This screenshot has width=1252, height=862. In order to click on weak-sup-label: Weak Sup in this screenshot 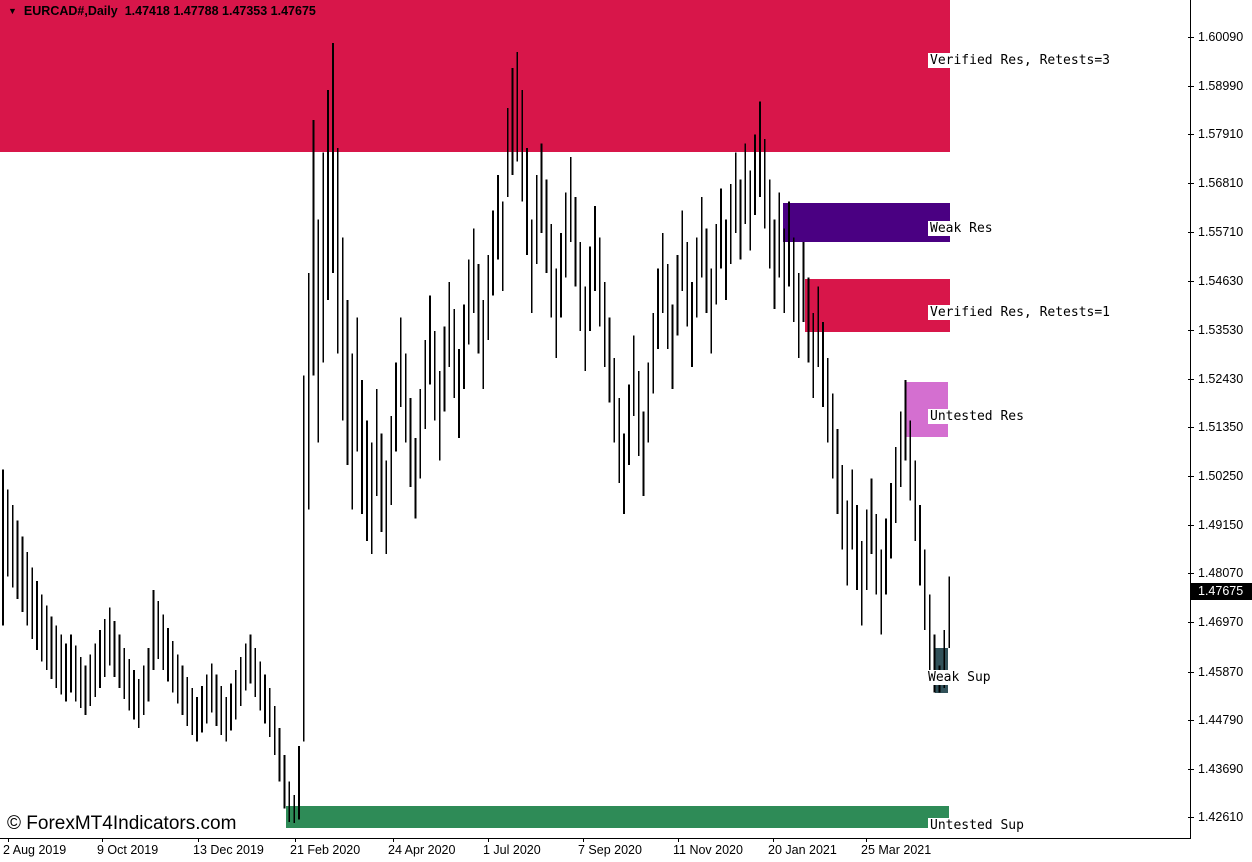, I will do `click(959, 677)`.